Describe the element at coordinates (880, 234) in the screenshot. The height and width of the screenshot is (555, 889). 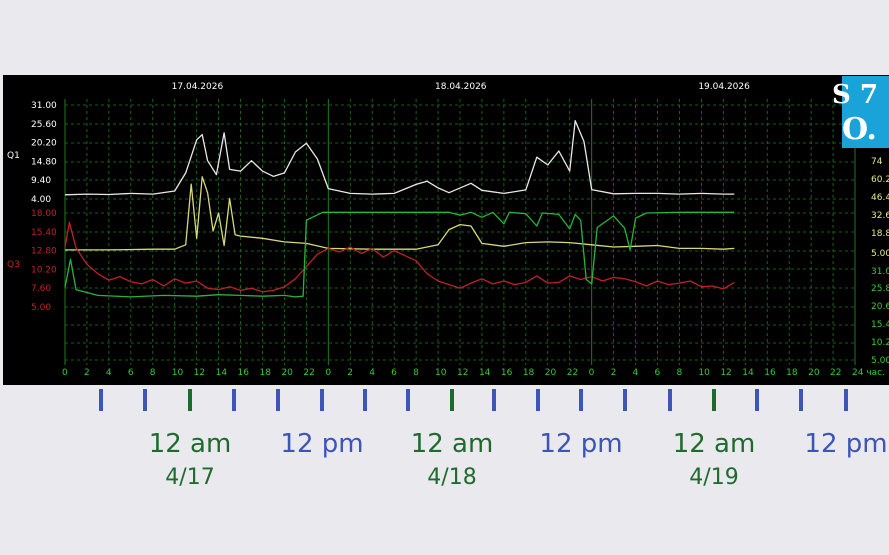
I see `right-top-tick-label: 18.8` at that location.